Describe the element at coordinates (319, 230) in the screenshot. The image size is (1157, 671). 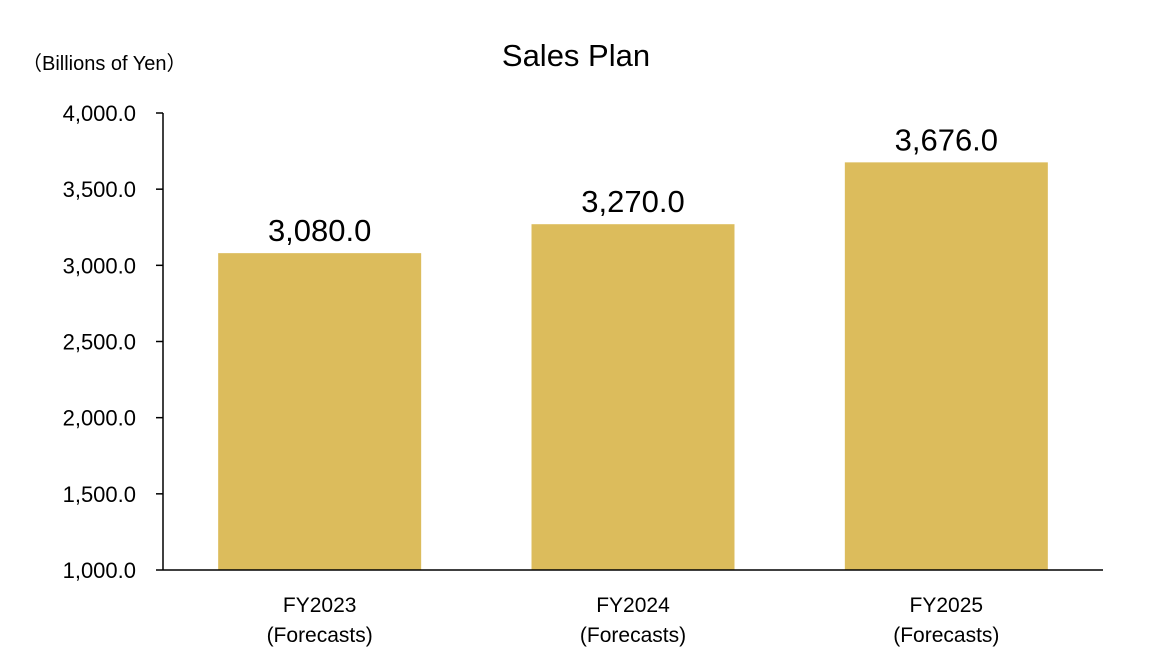
I see `bar-value-label: 3,080.0` at that location.